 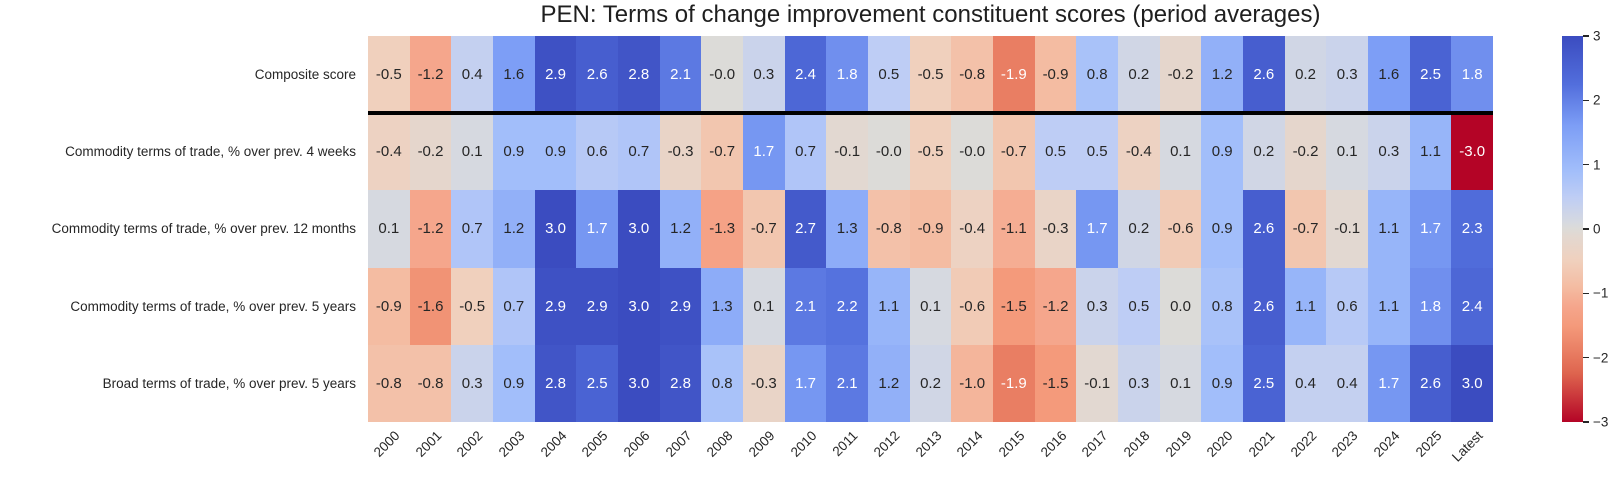 I want to click on heatmap-cell: -0.8, so click(x=389, y=383).